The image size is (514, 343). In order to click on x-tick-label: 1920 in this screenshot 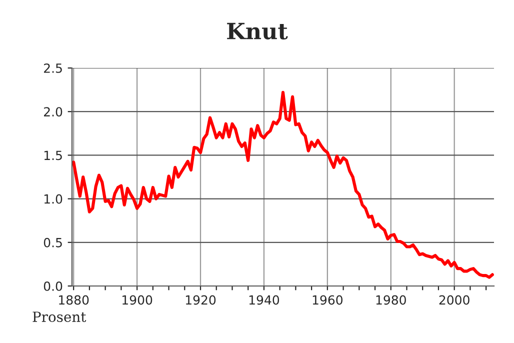, I will do `click(201, 300)`.